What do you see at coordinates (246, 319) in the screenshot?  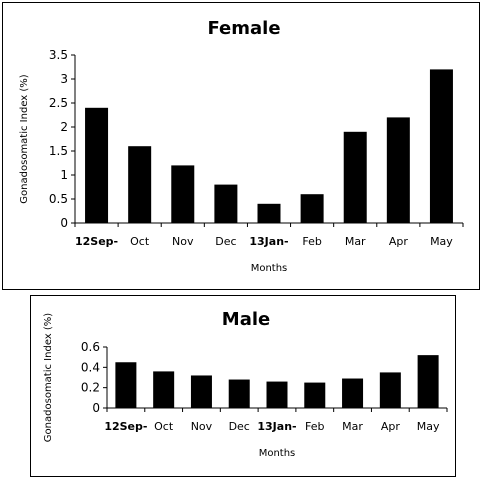 I see `chart-title: Male` at bounding box center [246, 319].